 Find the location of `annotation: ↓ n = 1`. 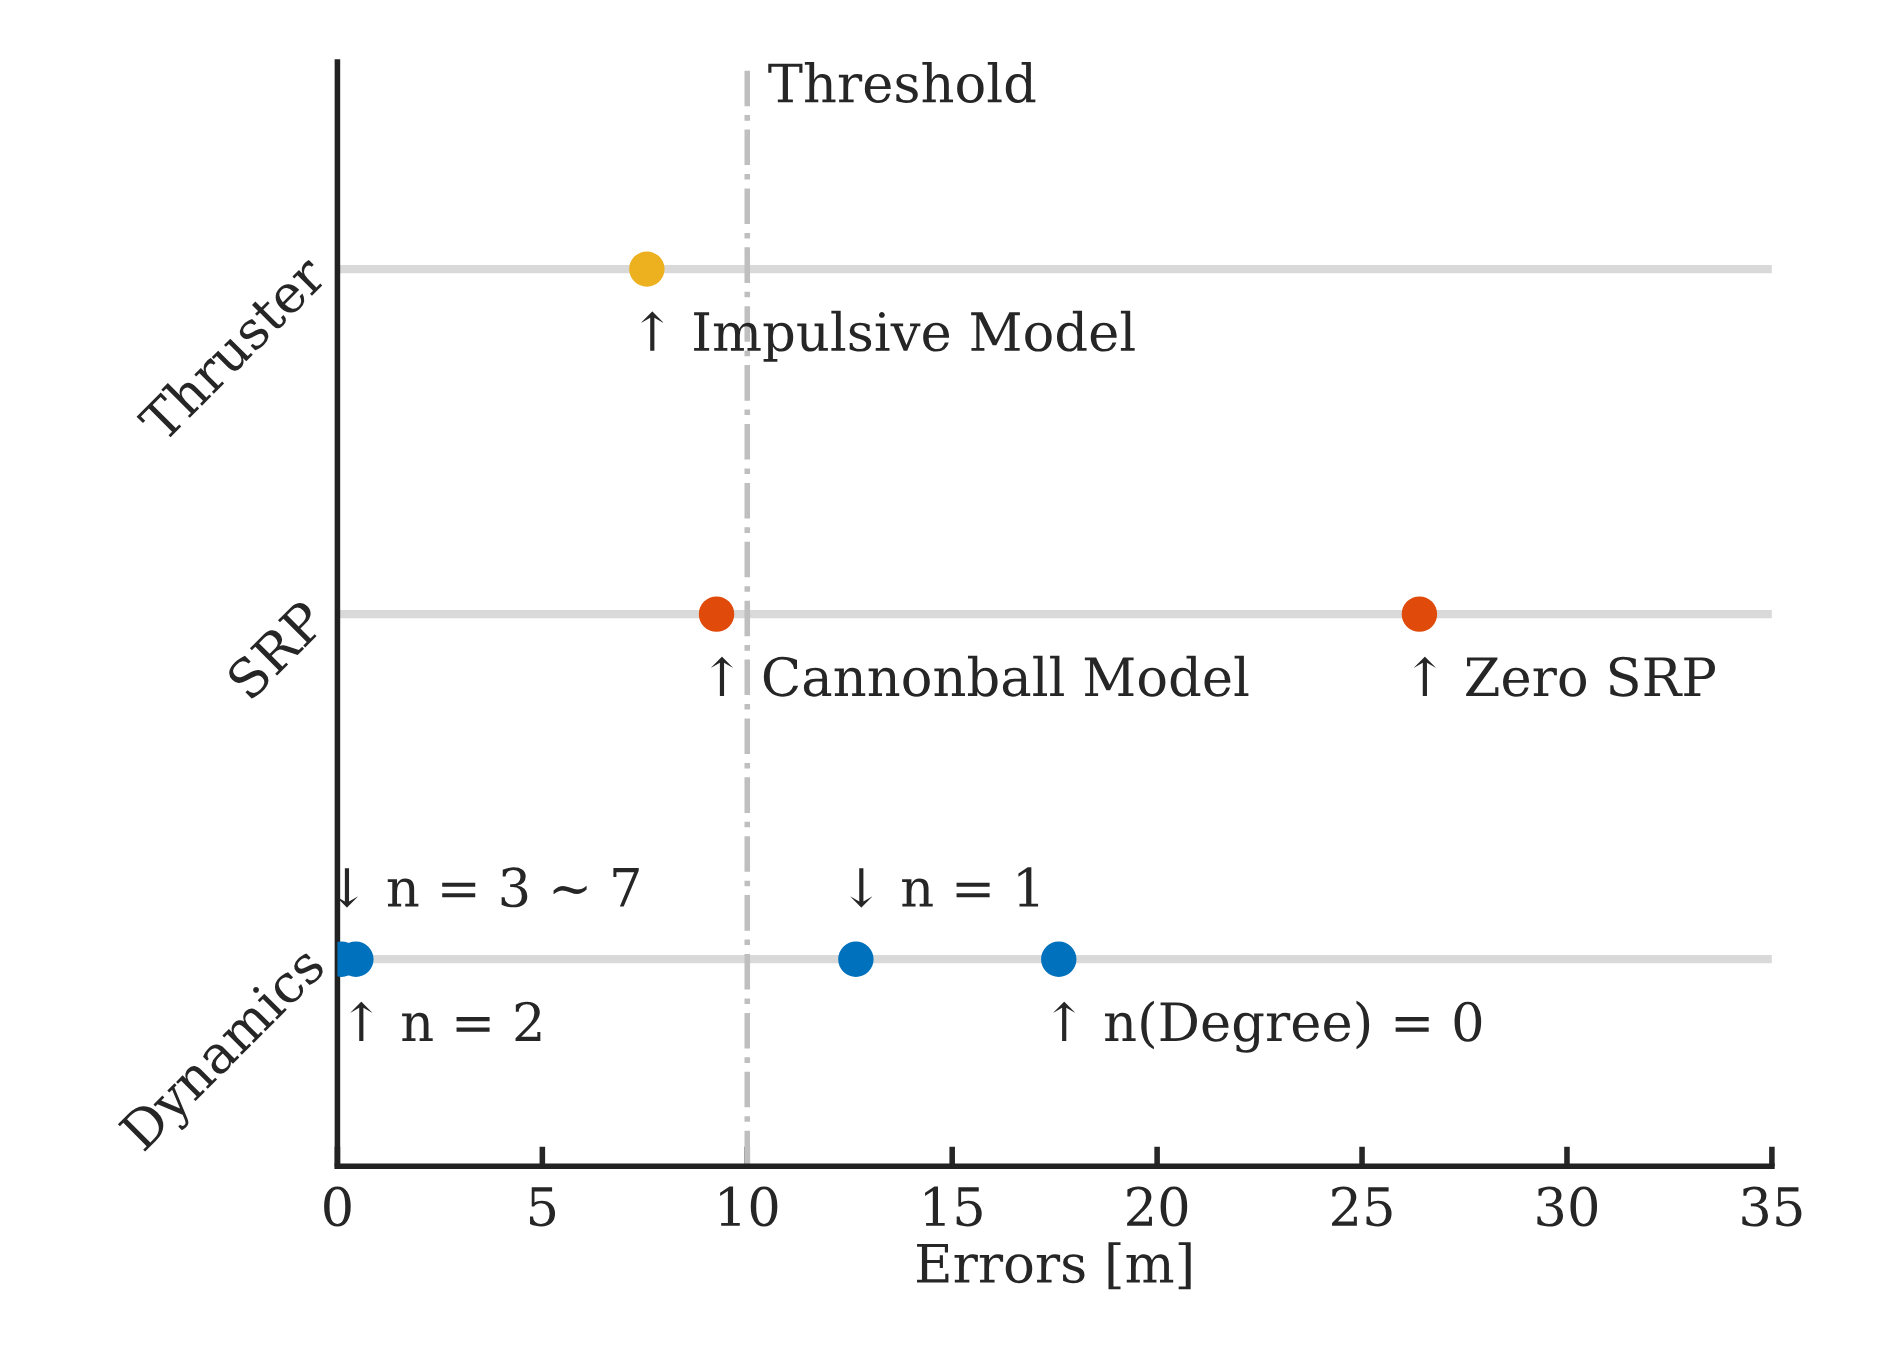

annotation: ↓ n = 1 is located at coordinates (944, 887).